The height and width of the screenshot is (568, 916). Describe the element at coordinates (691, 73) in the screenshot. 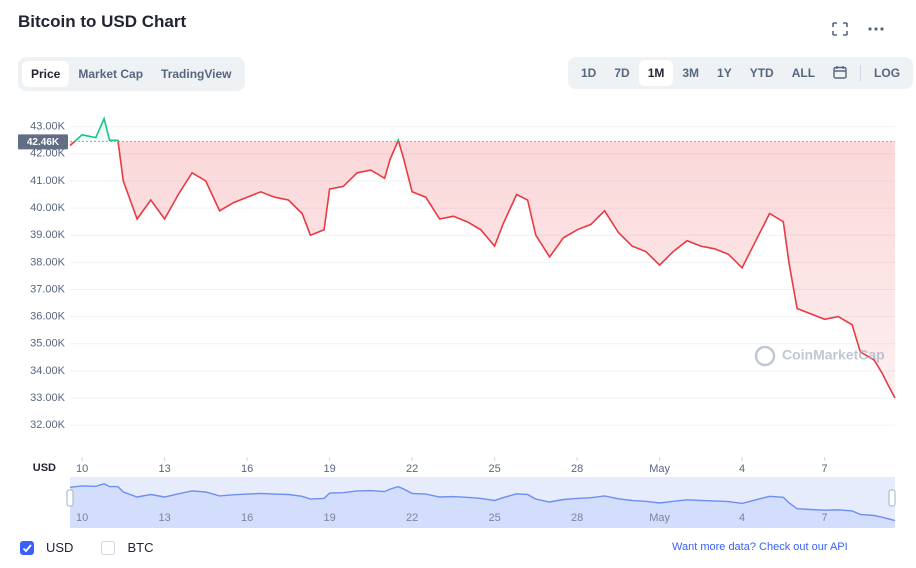

I see `range-button: 3M` at that location.